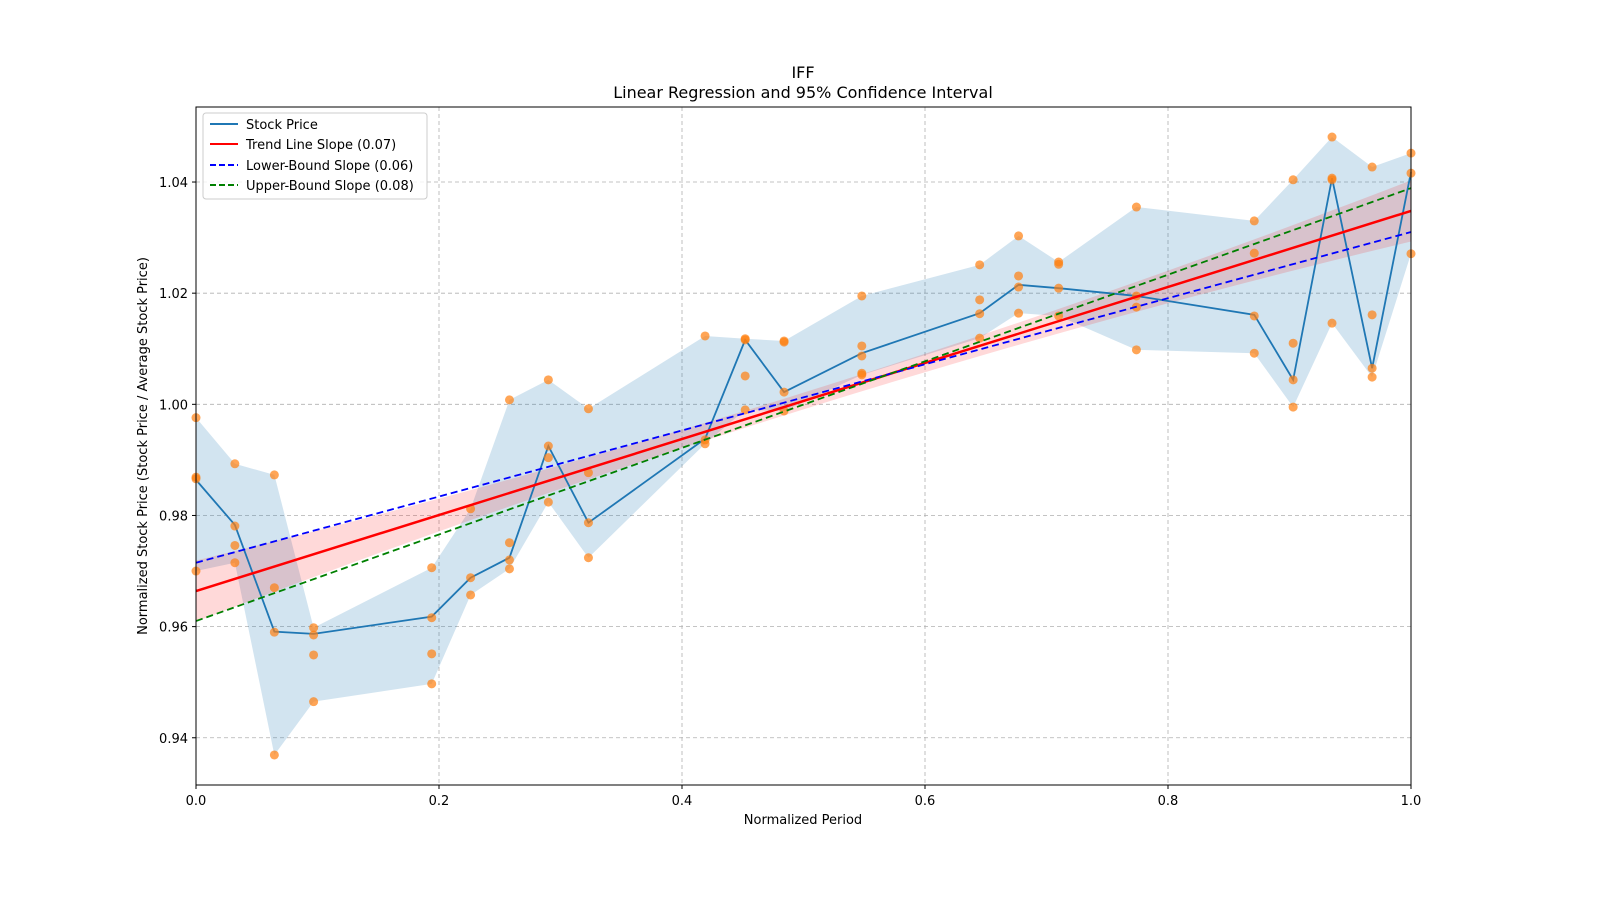  What do you see at coordinates (173, 183) in the screenshot?
I see `y-tick-label: 1.04` at bounding box center [173, 183].